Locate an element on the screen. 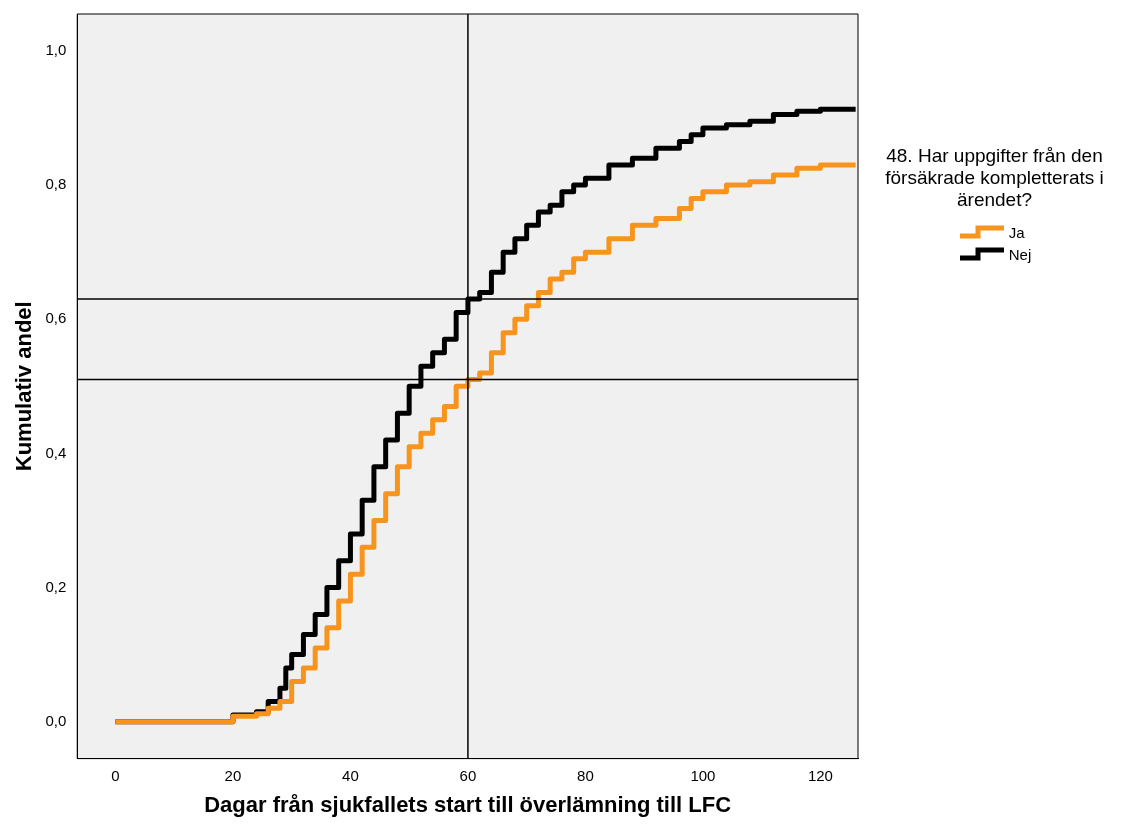  x-axis-title: Dagar från sjukfallets start till överlämning till LFC is located at coordinates (468, 804).